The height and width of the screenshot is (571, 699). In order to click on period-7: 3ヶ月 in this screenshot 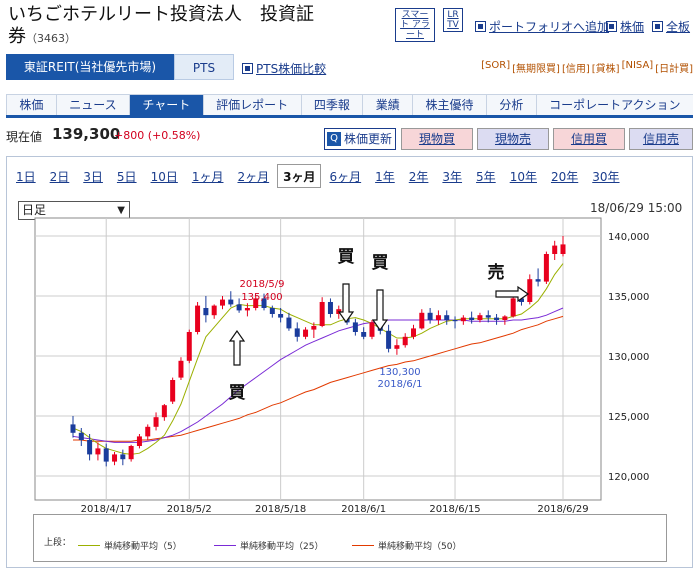, I will do `click(299, 176)`.